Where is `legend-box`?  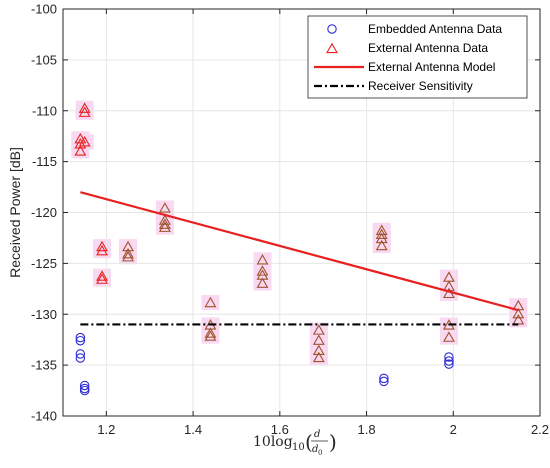 legend-box is located at coordinates (417, 57).